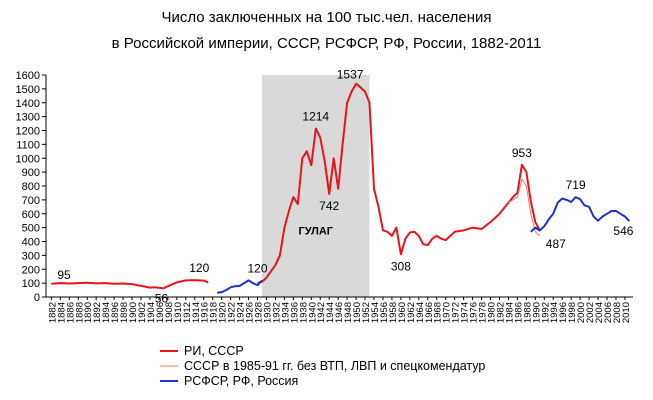 The width and height of the screenshot is (653, 400). I want to click on x-tick-label: 1972, so click(456, 312).